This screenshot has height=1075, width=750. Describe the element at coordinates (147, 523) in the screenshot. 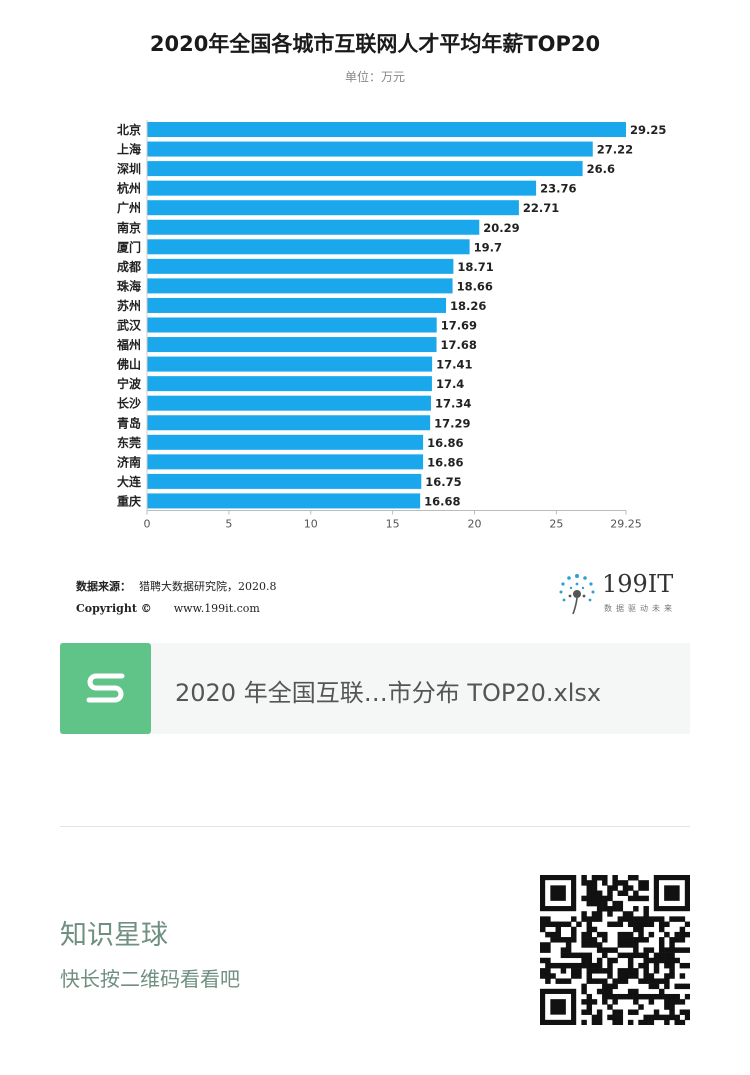

I see `x-tick-label: 0` at that location.